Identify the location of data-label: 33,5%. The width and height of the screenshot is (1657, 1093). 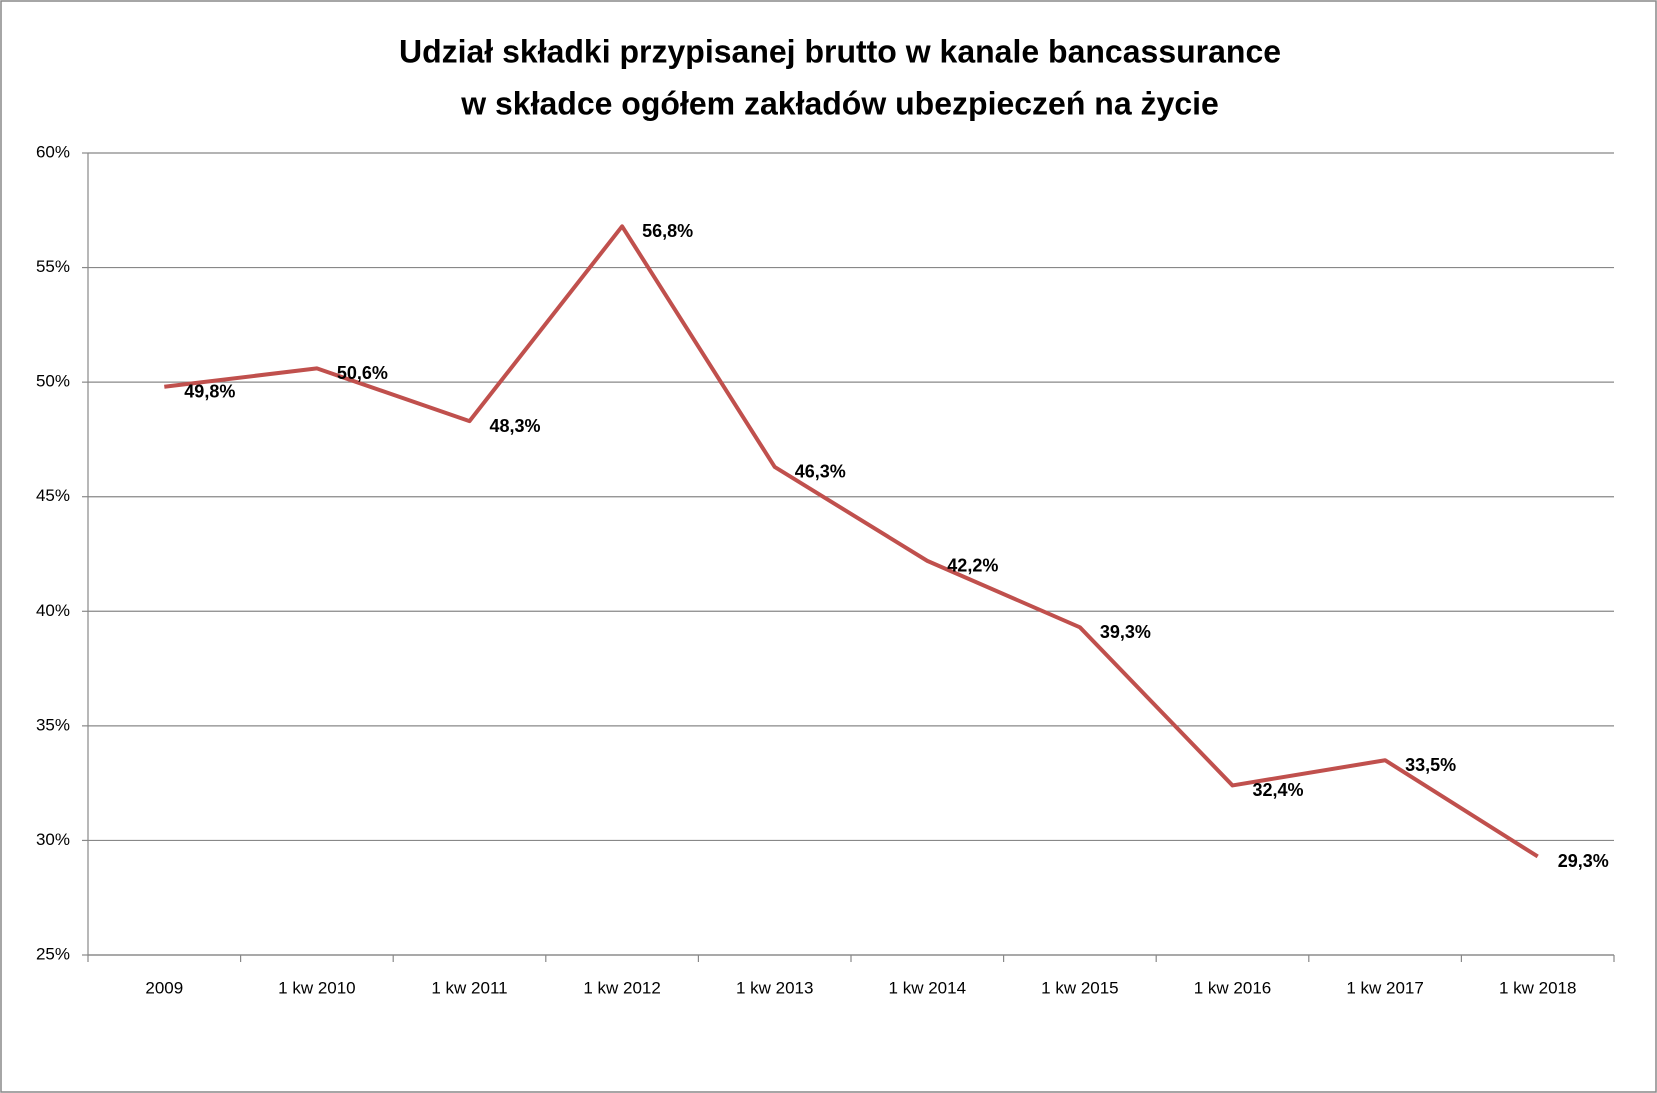
(1430, 765).